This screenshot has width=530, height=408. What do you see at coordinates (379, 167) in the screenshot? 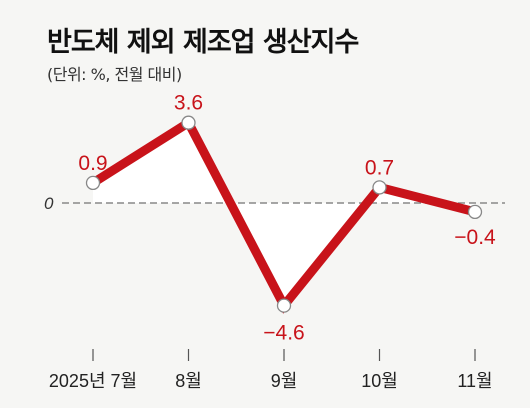
I see `data-label: 0.7` at bounding box center [379, 167].